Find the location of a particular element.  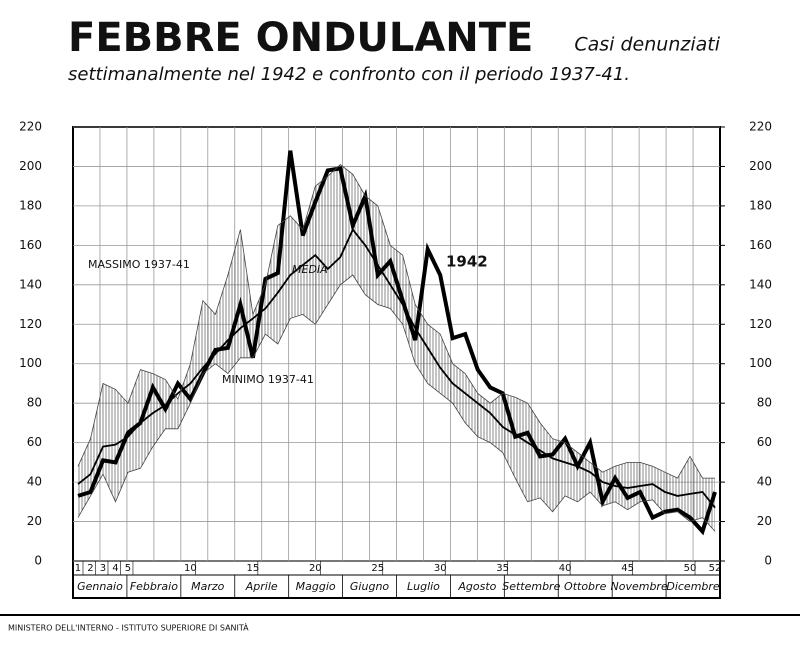

y2-tick-label: 20 is located at coordinates (764, 521).